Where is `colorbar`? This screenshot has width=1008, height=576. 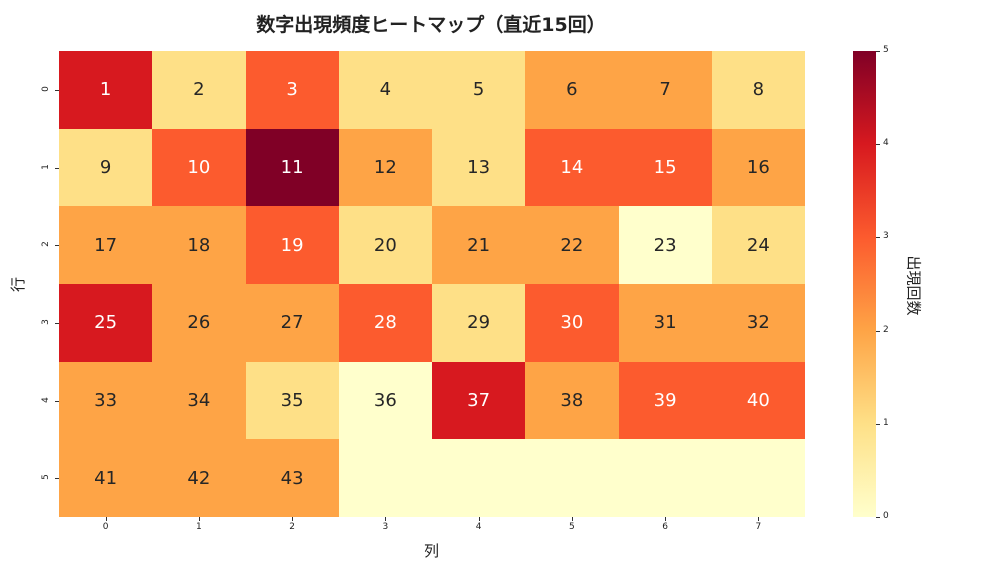 colorbar is located at coordinates (864, 284).